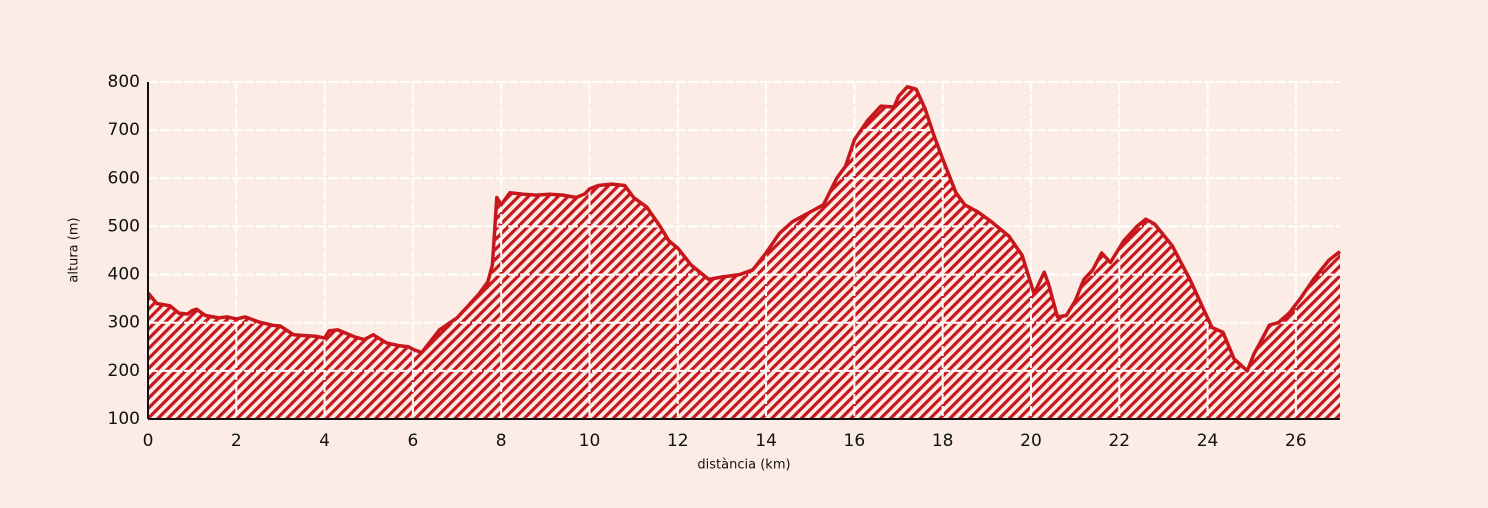 This screenshot has width=1488, height=508. What do you see at coordinates (124, 419) in the screenshot?
I see `y-tick-label: 100` at bounding box center [124, 419].